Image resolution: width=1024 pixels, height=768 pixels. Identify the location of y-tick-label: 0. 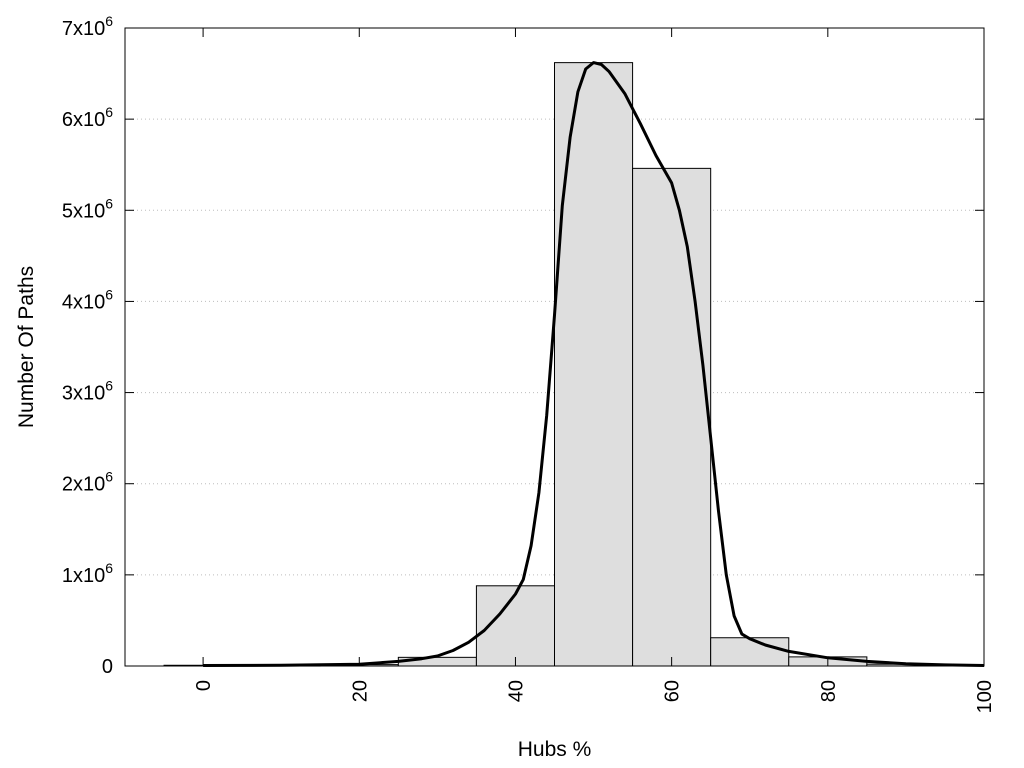
(107, 667).